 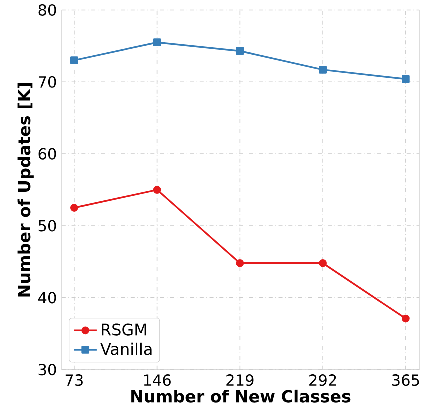 I want to click on y-tick-label: 80, so click(x=47, y=10).